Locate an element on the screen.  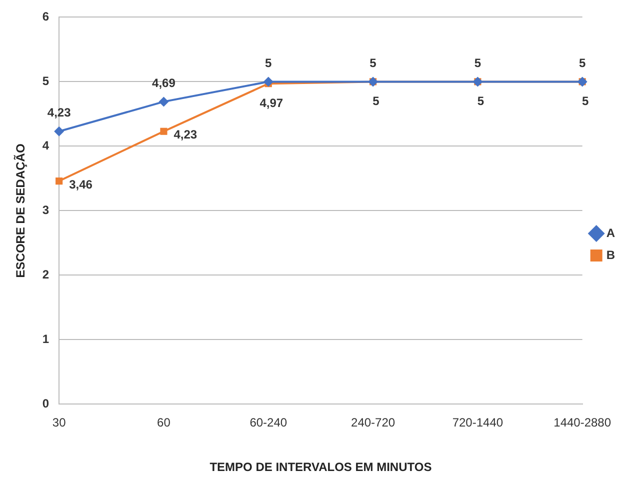
data-label: 4,69 is located at coordinates (164, 83).